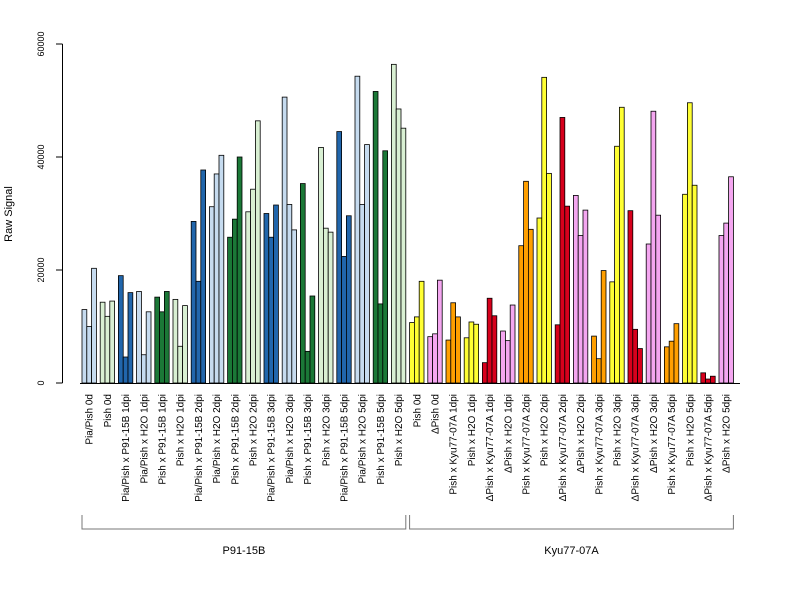 This screenshot has width=800, height=600. What do you see at coordinates (199, 448) in the screenshot?
I see `x-tick-label: Pia/Pish x P91-15B 2dpi` at bounding box center [199, 448].